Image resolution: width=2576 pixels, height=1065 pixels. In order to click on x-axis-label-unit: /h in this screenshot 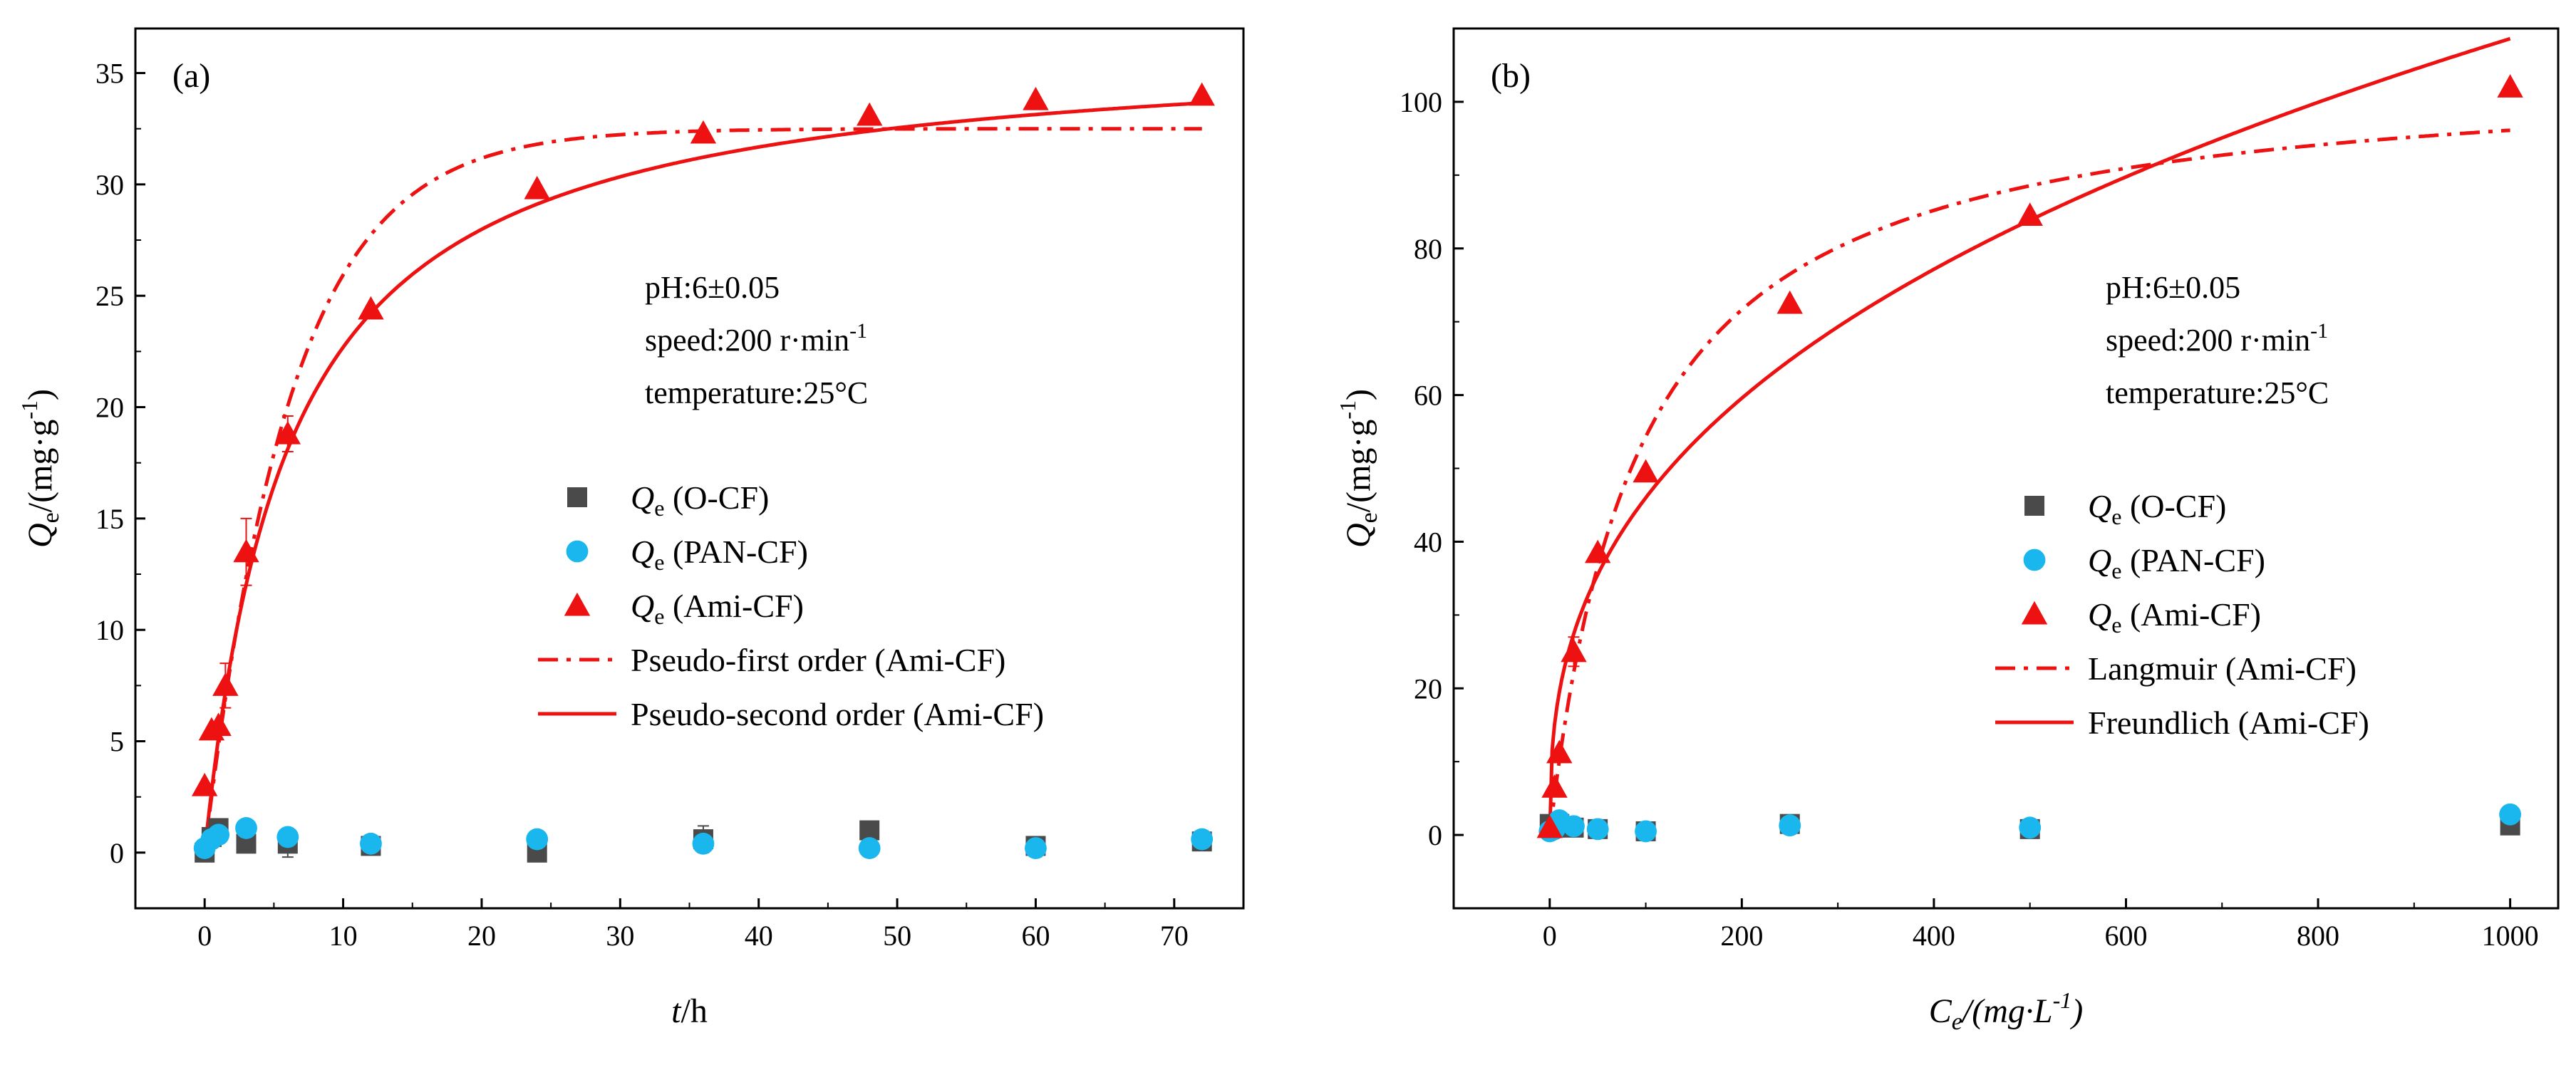, I will do `click(695, 1011)`.